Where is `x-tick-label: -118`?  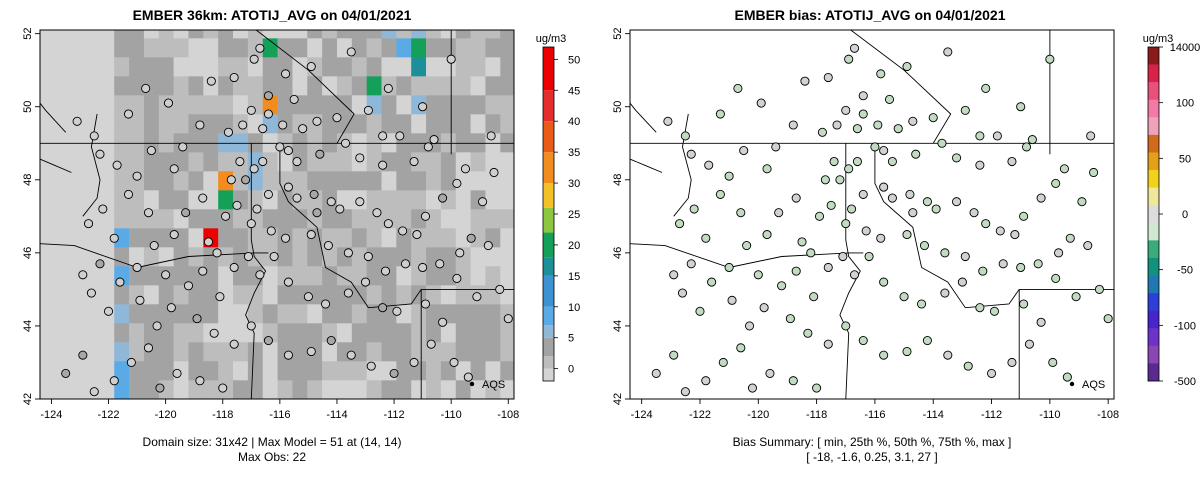 x-tick-label: -118 is located at coordinates (816, 415).